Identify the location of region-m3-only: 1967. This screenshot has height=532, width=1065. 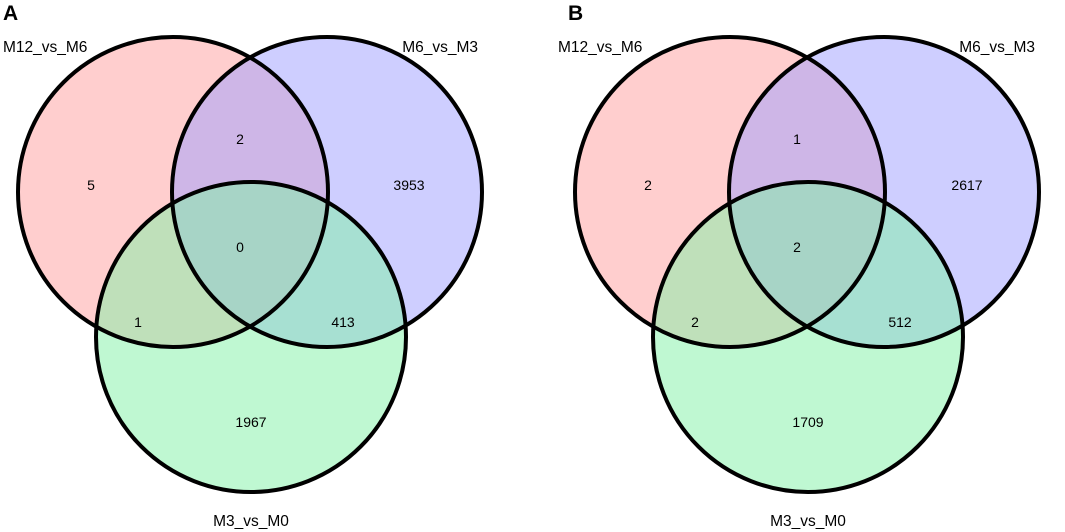
(250, 422).